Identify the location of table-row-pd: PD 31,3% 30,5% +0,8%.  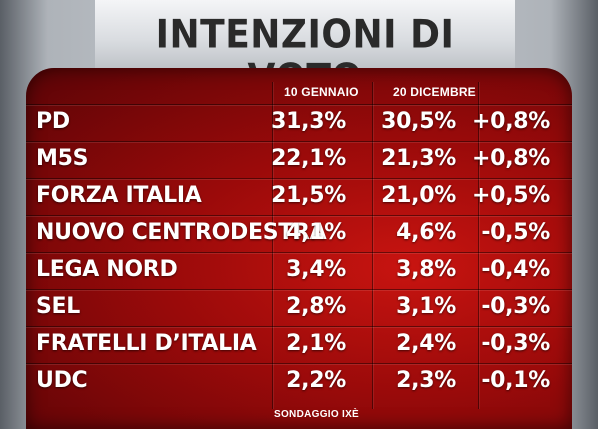
(299, 122).